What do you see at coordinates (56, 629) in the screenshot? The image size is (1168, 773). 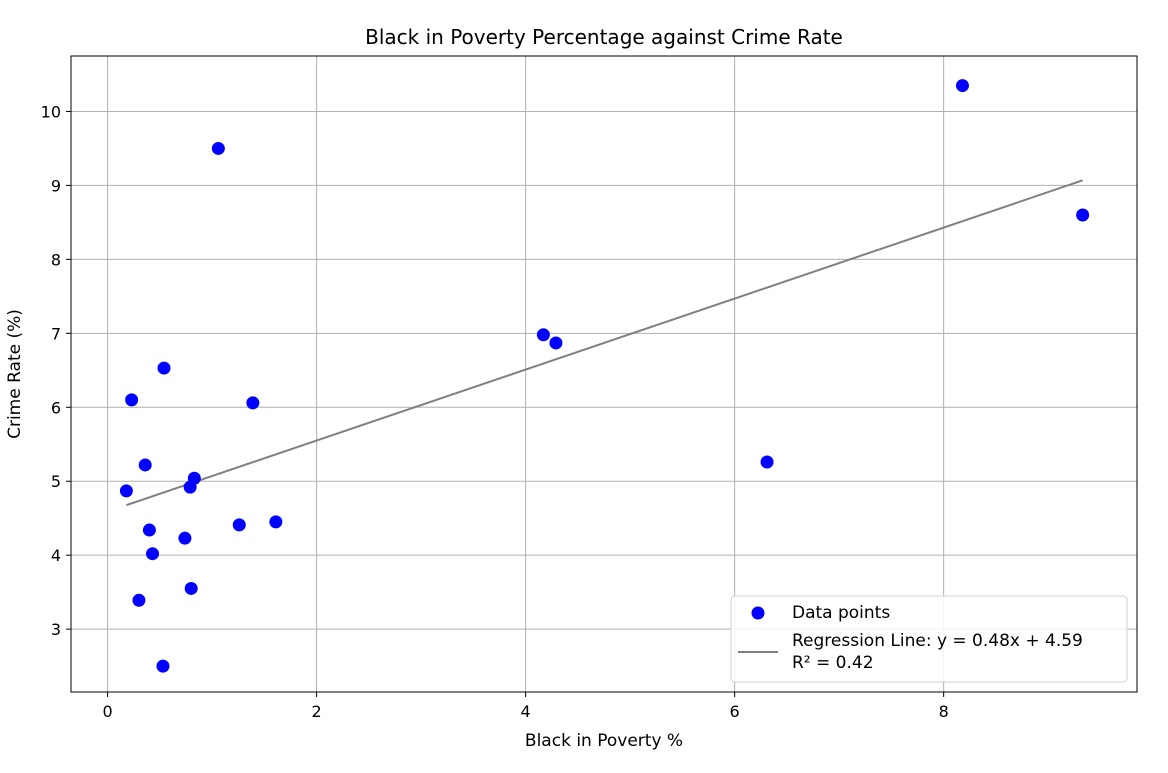 I see `y-tick-label: 3` at bounding box center [56, 629].